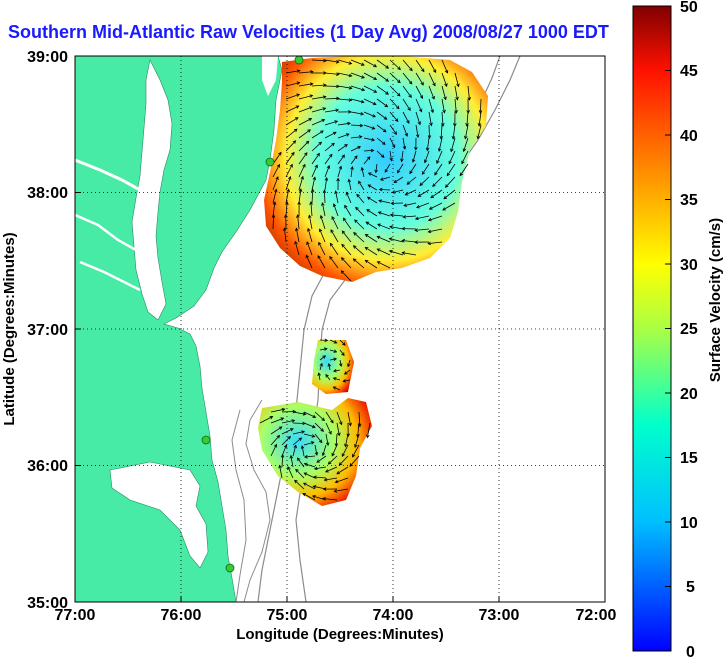 This screenshot has width=724, height=659. I want to click on x-tick-label: 75:00, so click(287, 615).